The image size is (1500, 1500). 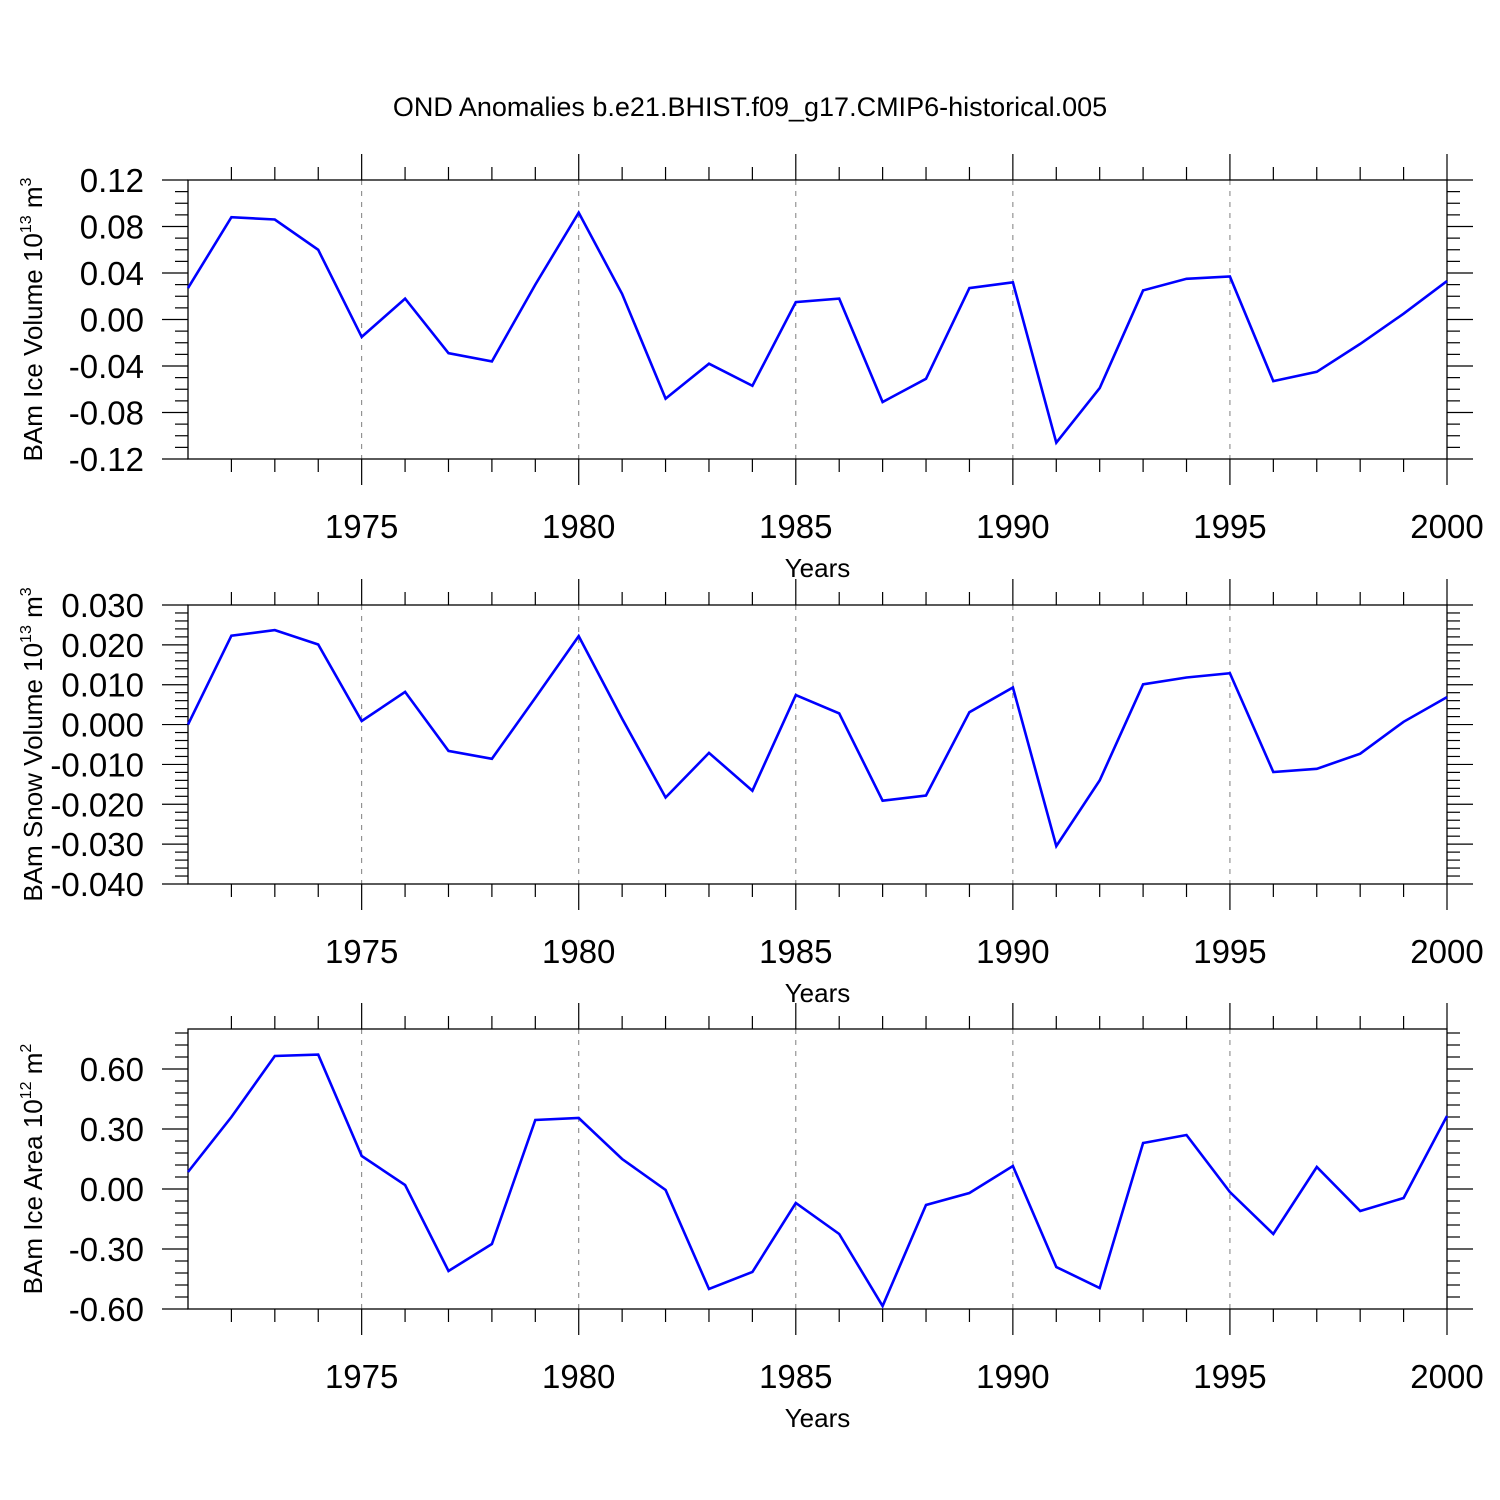 What do you see at coordinates (106, 1309) in the screenshot?
I see `y-tick-label: -0.60` at bounding box center [106, 1309].